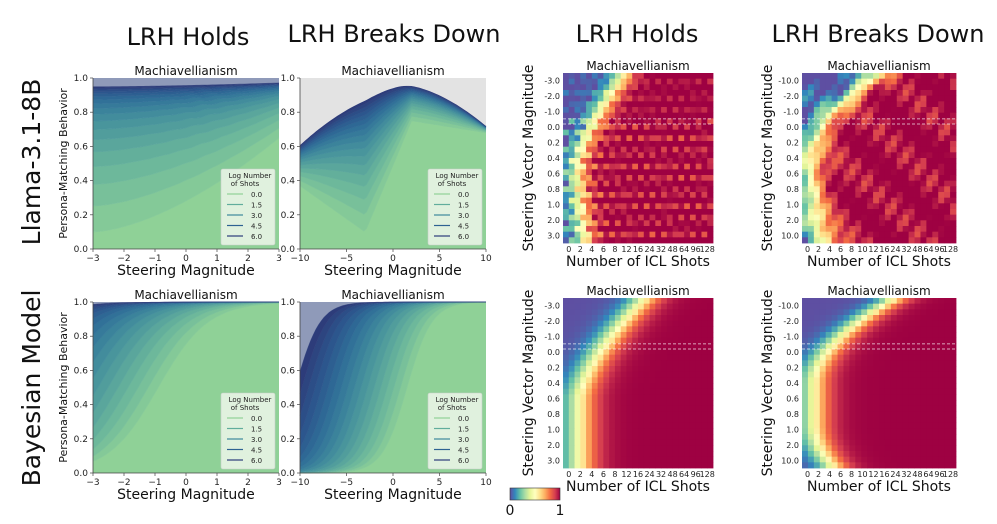 The height and width of the screenshot is (524, 997). What do you see at coordinates (393, 383) in the screenshot?
I see `area-band` at bounding box center [393, 383].